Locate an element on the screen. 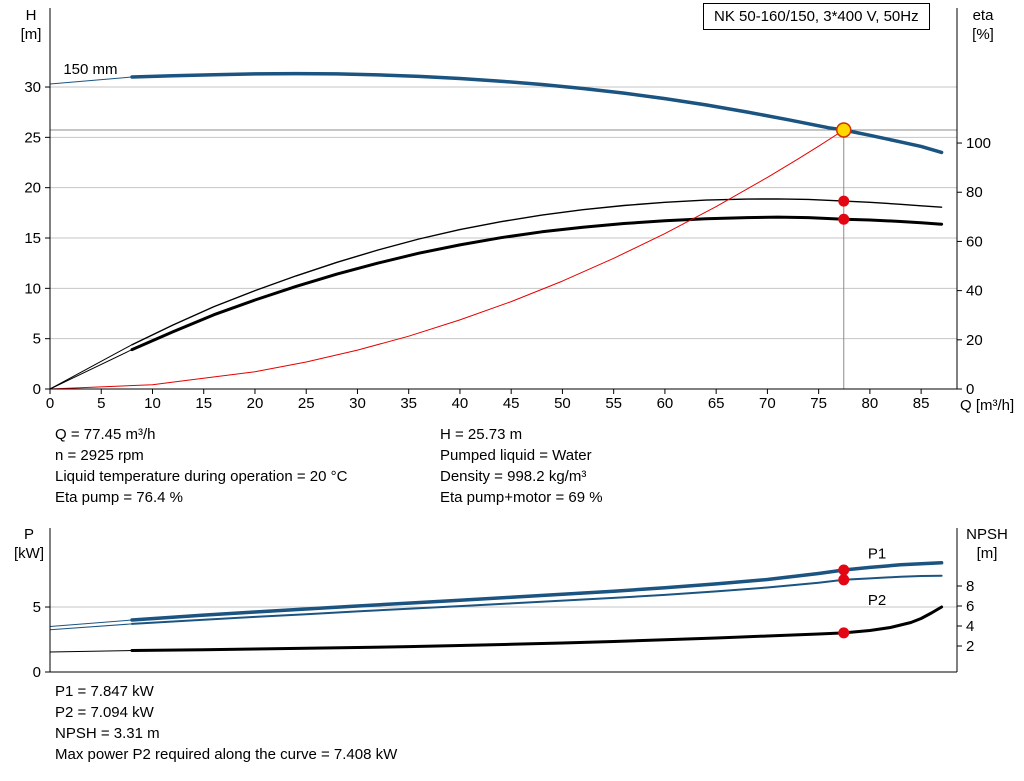  head-axis-symbol: H is located at coordinates (31, 15).